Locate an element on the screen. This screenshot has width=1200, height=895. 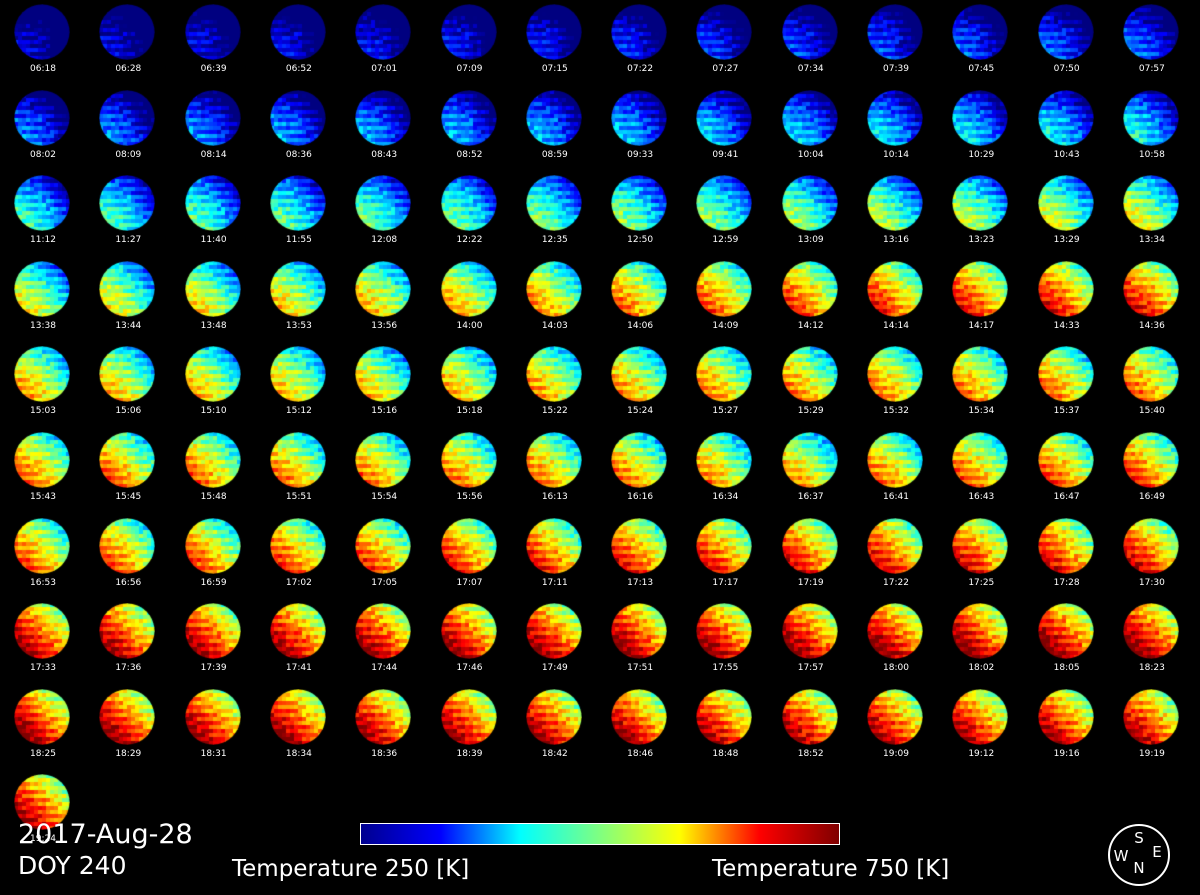
frame-cell: 15:12 is located at coordinates (299, 385).